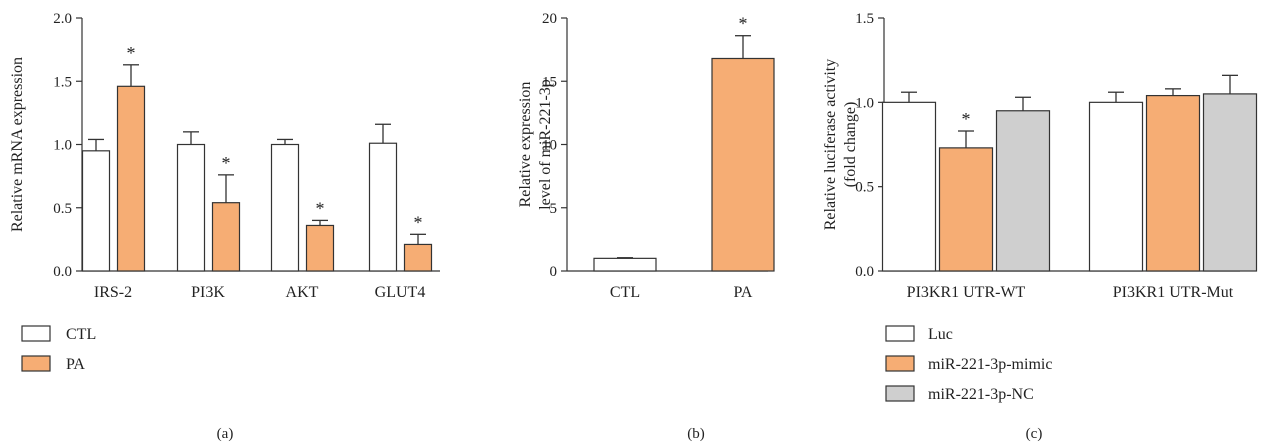  I want to click on y-axis-label: Relative mRNA expression, so click(17, 144).